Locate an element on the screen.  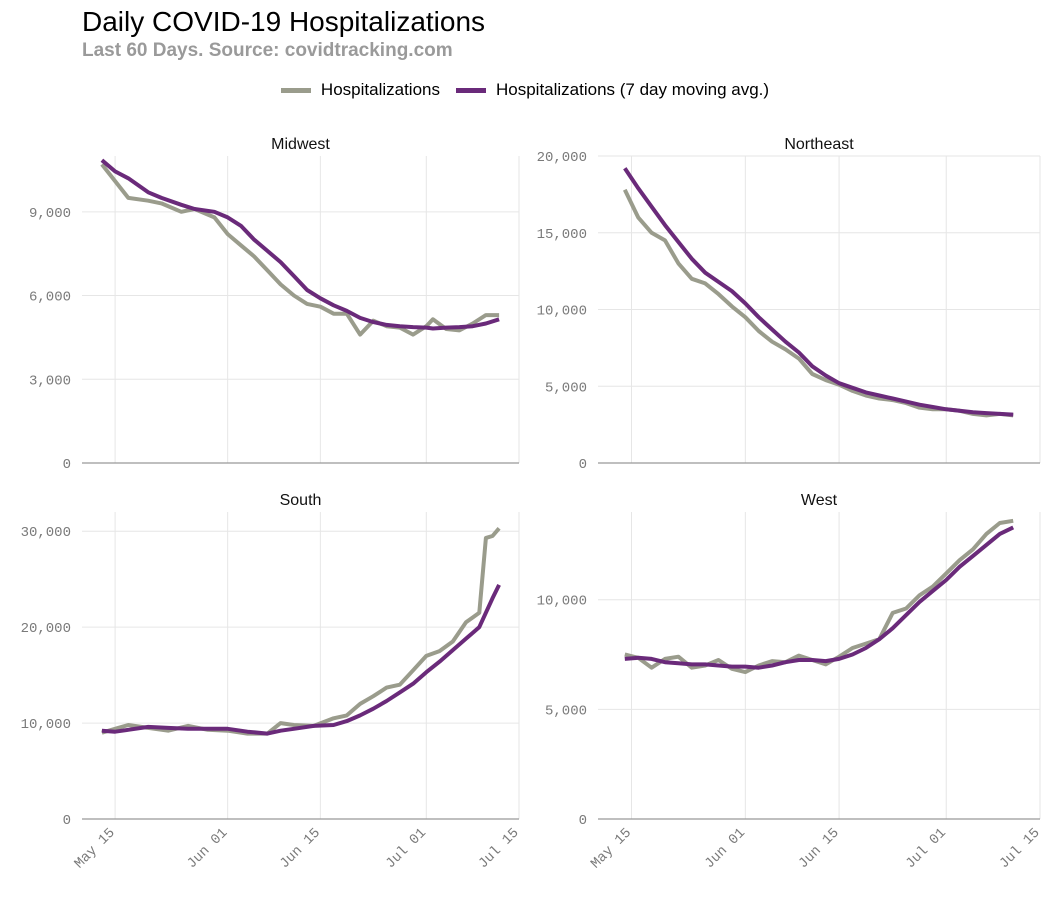
midwest-ytick-label: 3,000 is located at coordinates (50, 381).